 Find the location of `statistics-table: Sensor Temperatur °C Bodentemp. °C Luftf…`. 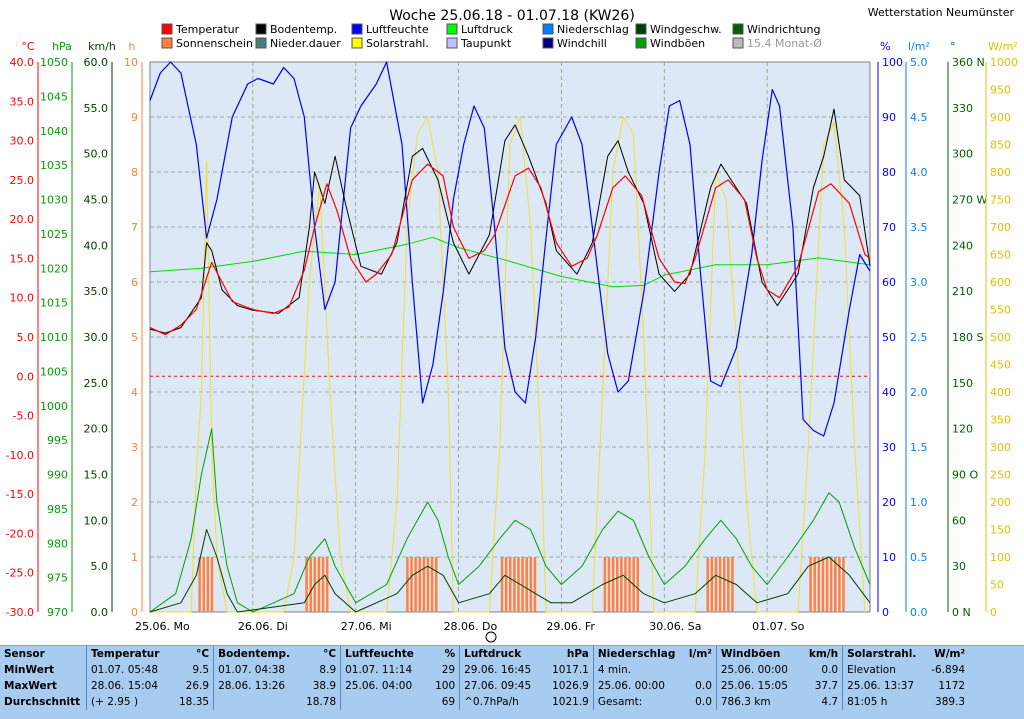

statistics-table: Sensor Temperatur °C Bodentemp. °C Luftf… is located at coordinates (512, 682).